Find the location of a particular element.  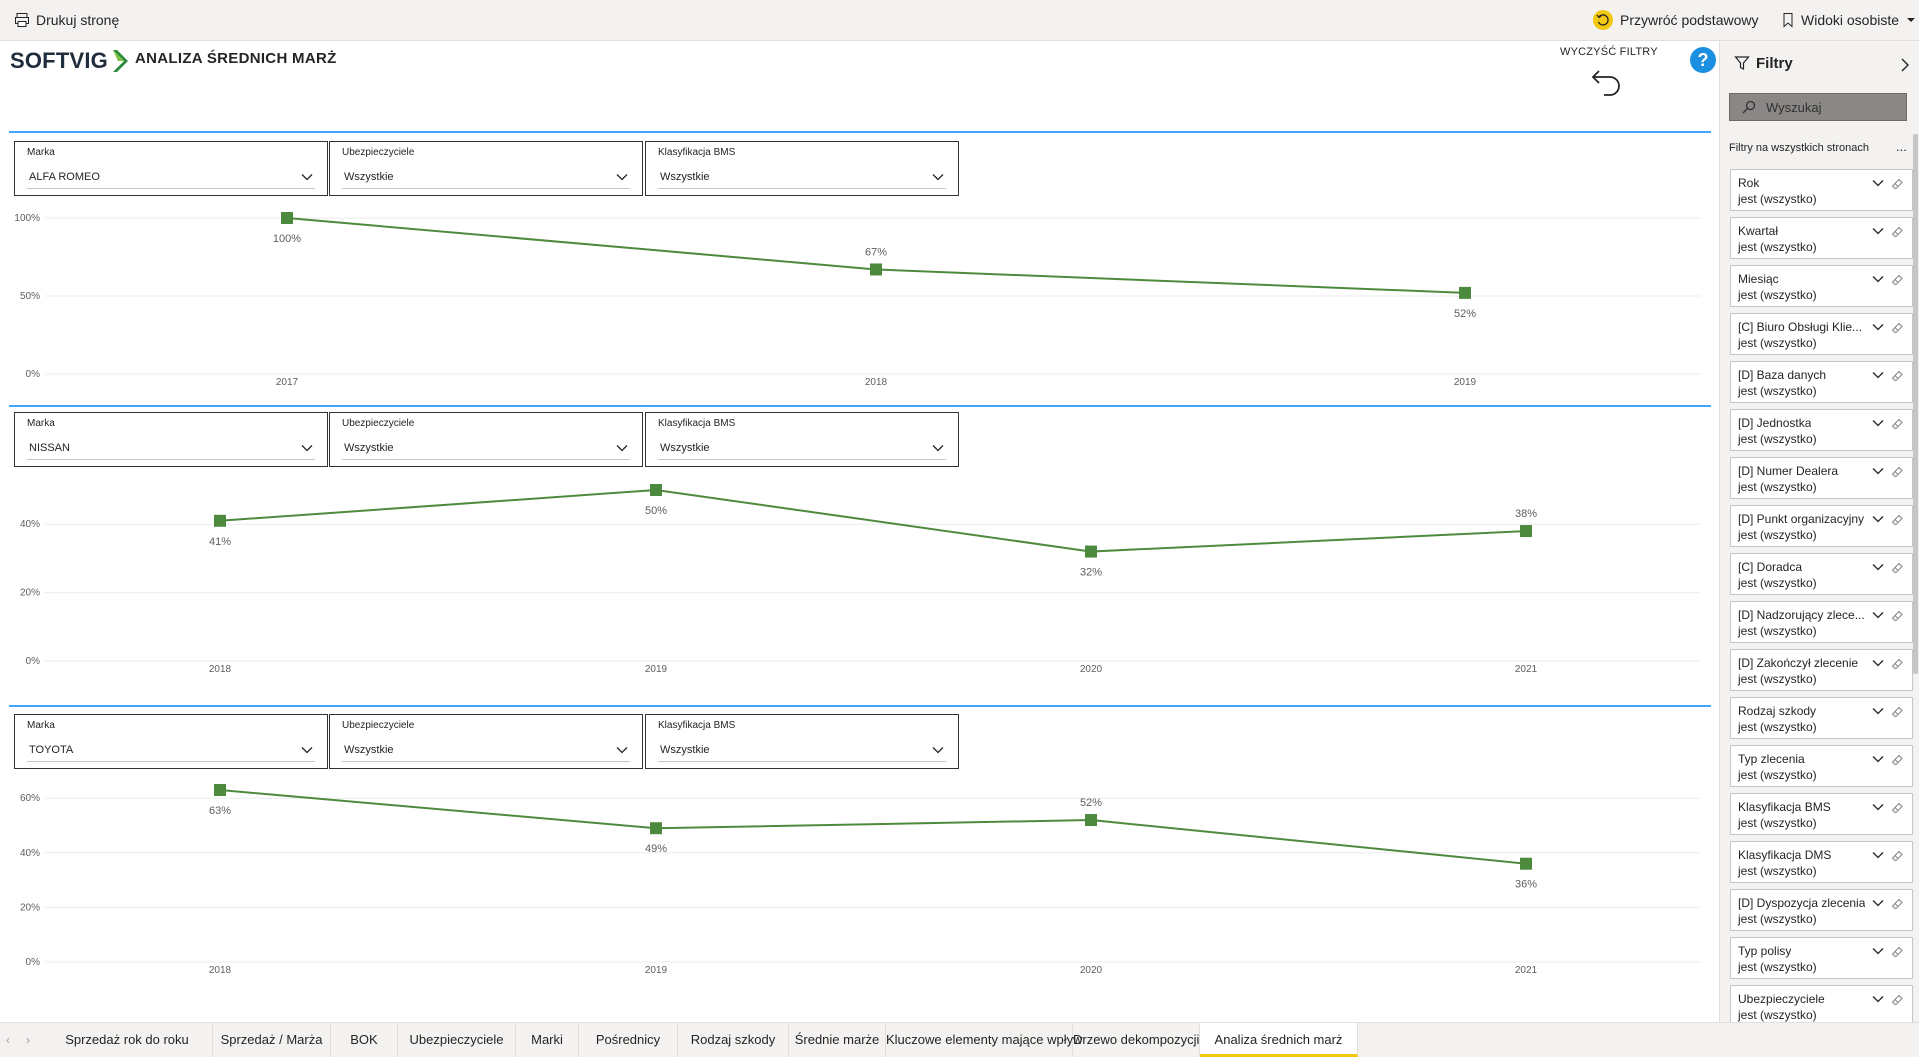

filter-card: [D] Jednostka jest (wszystko) is located at coordinates (1821, 430).